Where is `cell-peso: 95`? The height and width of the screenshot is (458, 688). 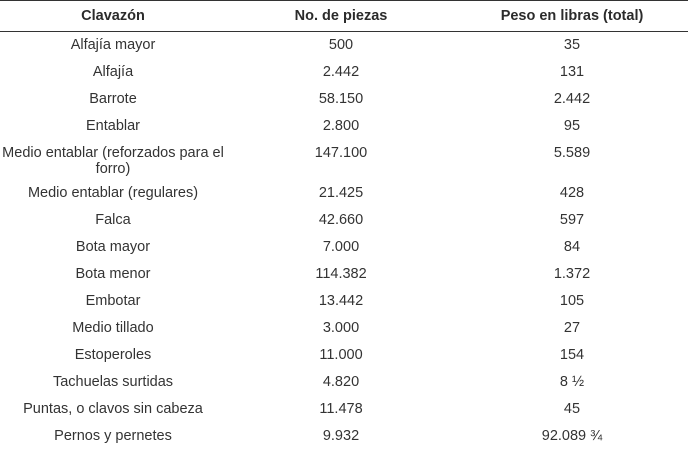
cell-peso: 95 is located at coordinates (572, 126).